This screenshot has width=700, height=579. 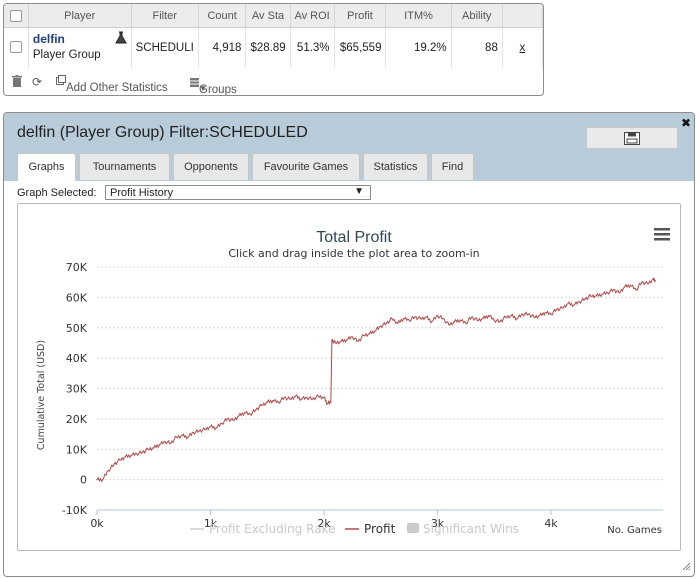 I want to click on x-tick-label: 4k, so click(x=551, y=523).